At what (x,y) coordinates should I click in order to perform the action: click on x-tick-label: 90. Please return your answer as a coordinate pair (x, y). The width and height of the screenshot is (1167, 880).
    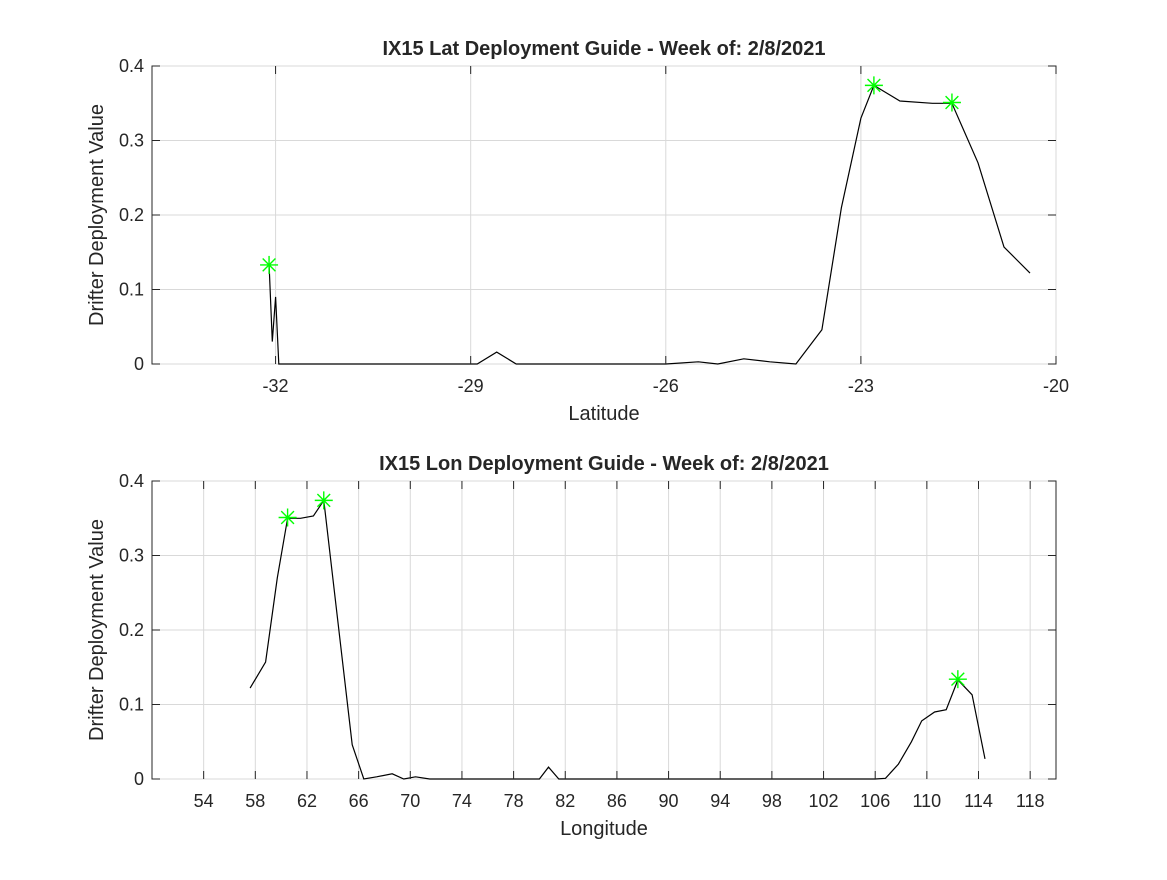
    Looking at the image, I should click on (669, 801).